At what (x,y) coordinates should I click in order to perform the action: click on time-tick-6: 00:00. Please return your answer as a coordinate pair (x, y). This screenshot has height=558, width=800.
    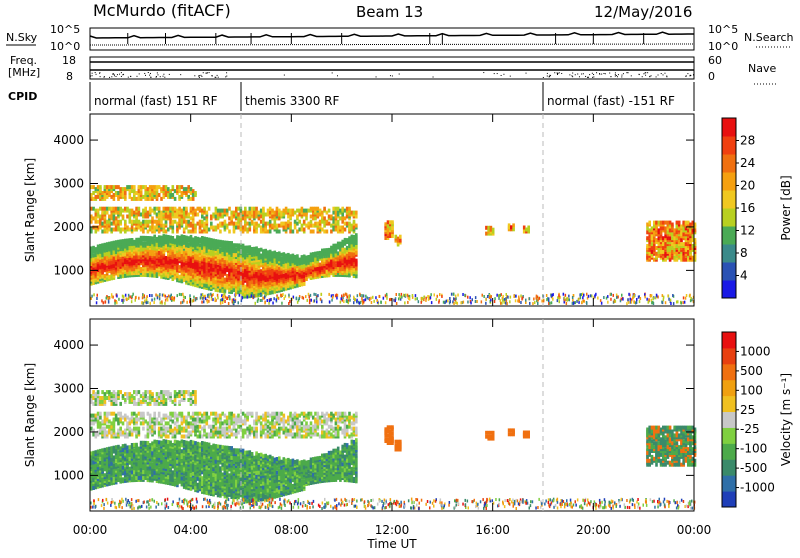
    Looking at the image, I should click on (694, 530).